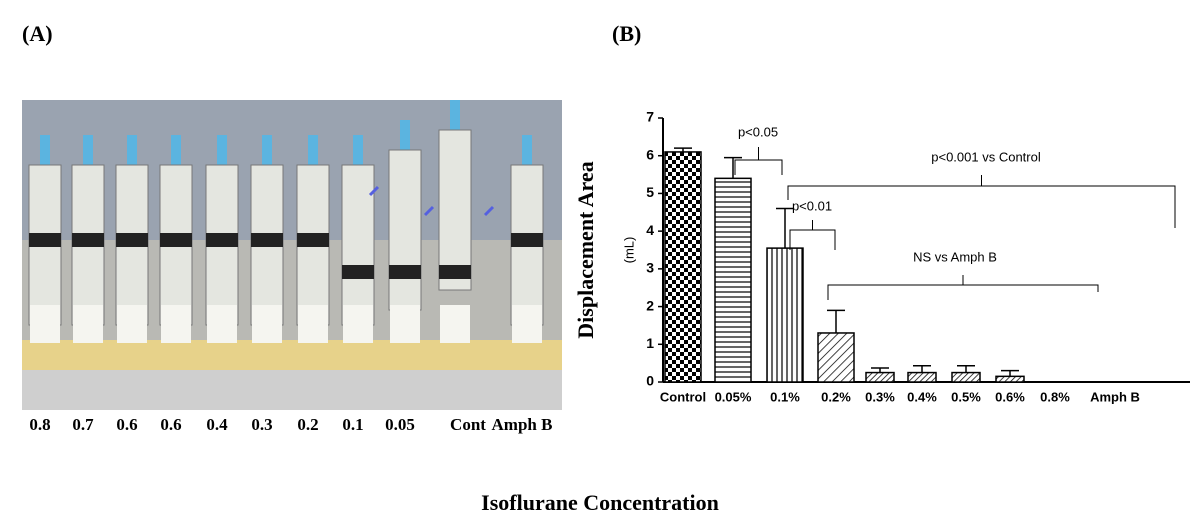 The width and height of the screenshot is (1200, 530). I want to click on x-tick-label: 0.3%, so click(880, 396).